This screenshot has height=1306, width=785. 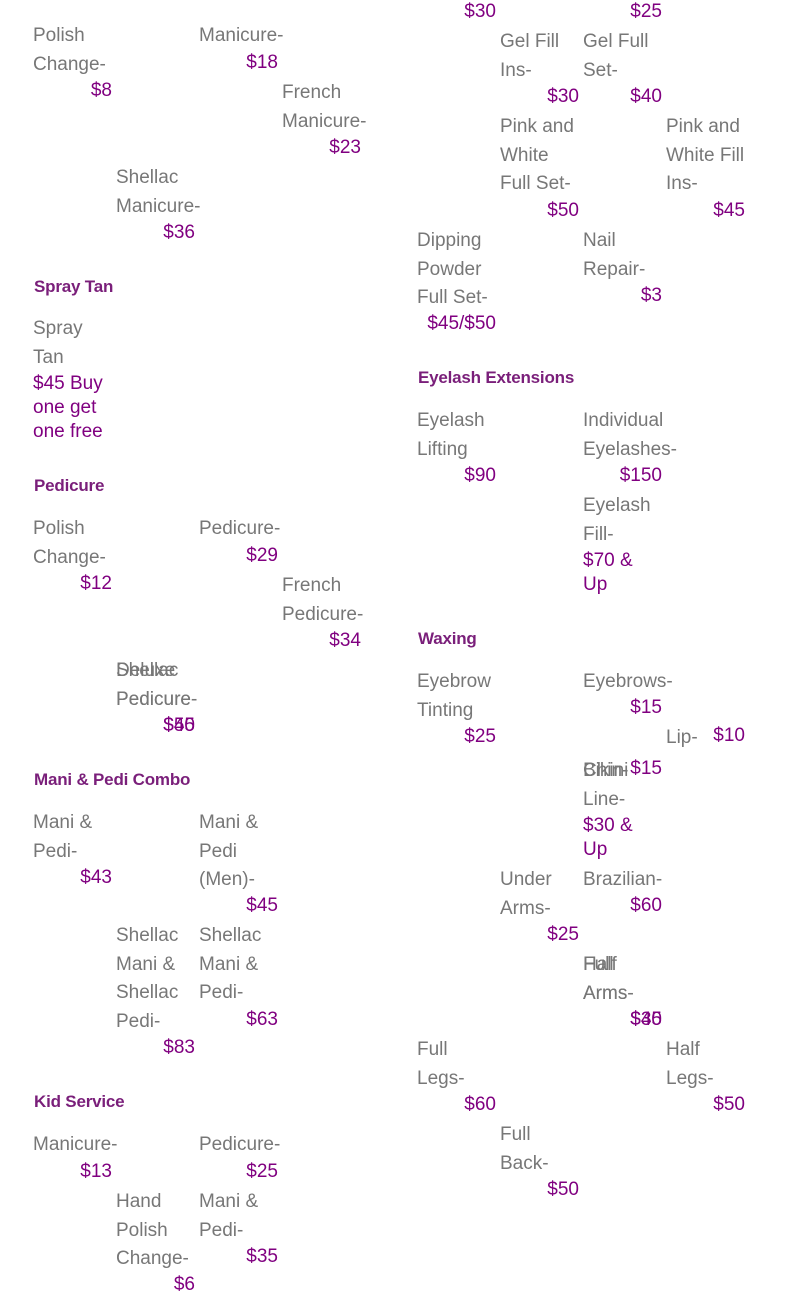 What do you see at coordinates (526, 894) in the screenshot?
I see `menu-item-name: Under Arms-` at bounding box center [526, 894].